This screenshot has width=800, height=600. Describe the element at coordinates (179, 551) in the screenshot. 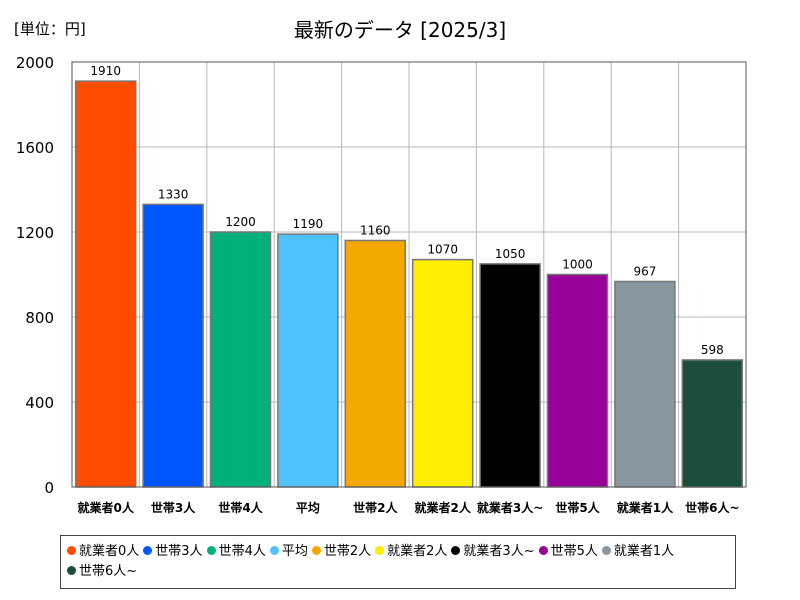

I see `legend-label: 世帯3人` at that location.